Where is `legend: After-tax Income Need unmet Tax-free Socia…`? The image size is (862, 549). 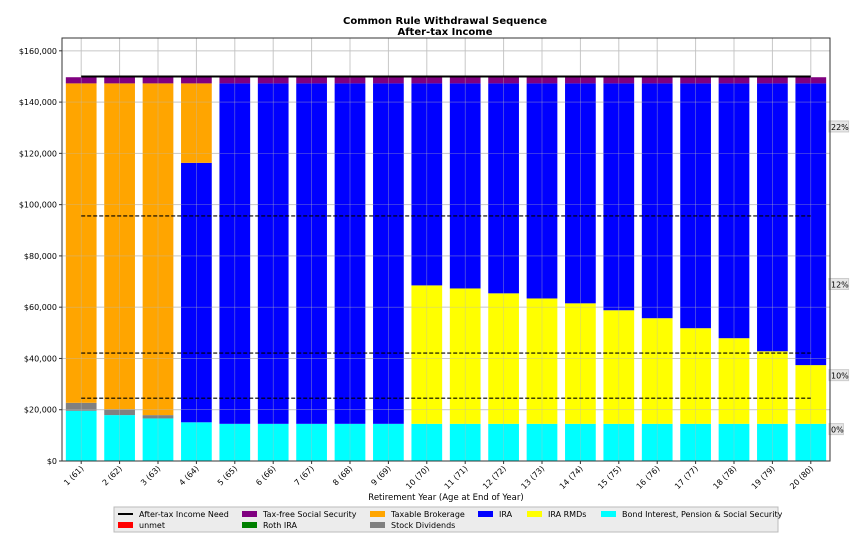 legend: After-tax Income Need unmet Tax-free Socia… is located at coordinates (448, 519).